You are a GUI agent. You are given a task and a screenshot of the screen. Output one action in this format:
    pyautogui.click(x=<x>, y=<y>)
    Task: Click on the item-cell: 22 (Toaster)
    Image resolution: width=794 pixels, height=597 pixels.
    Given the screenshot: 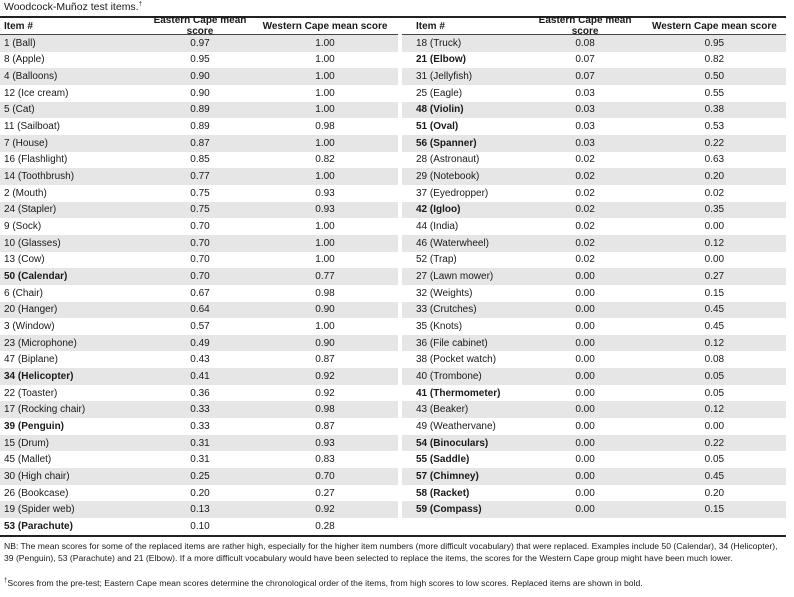 What is the action you would take?
    pyautogui.click(x=31, y=393)
    